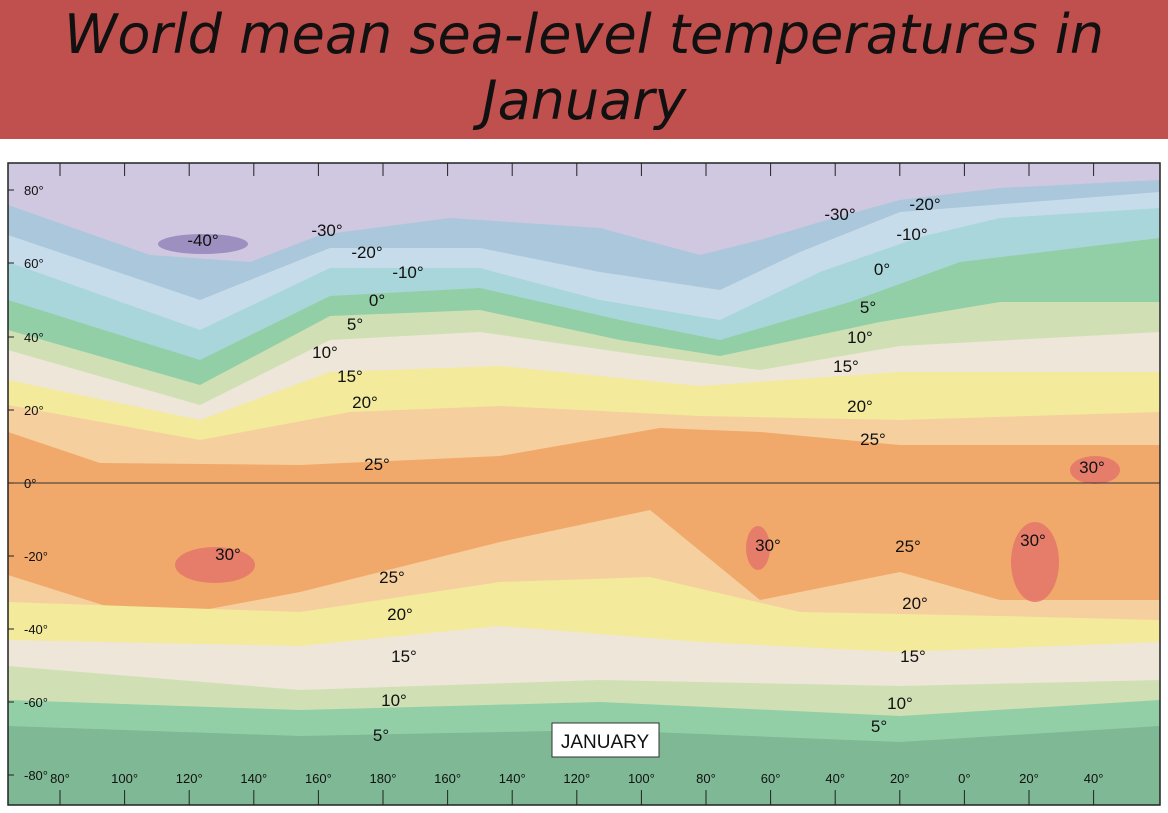 Image resolution: width=1168 pixels, height=813 pixels. Describe the element at coordinates (1035, 562) in the screenshot. I see `hot-core-southern-africa` at that location.